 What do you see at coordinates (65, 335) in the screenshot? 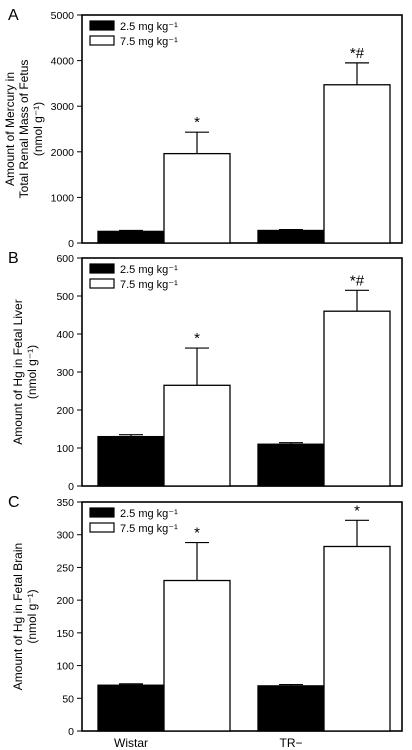
I see `y-tick-label: 400` at bounding box center [65, 335].